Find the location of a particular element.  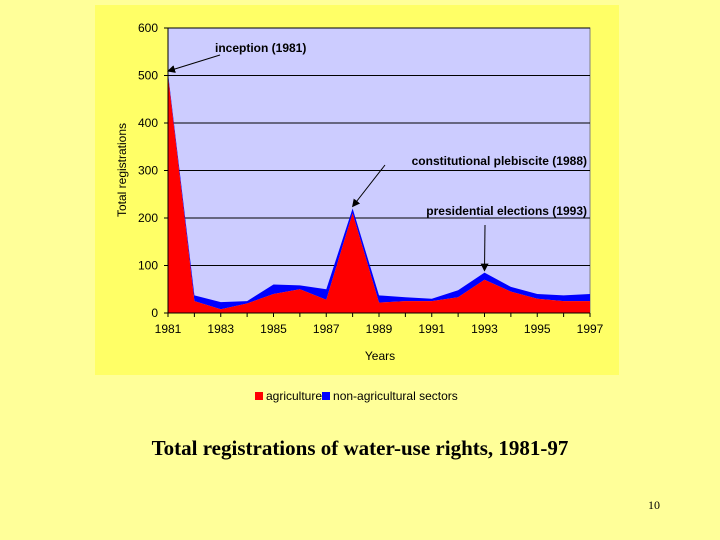

x-tick-label: 1983 is located at coordinates (220, 329).